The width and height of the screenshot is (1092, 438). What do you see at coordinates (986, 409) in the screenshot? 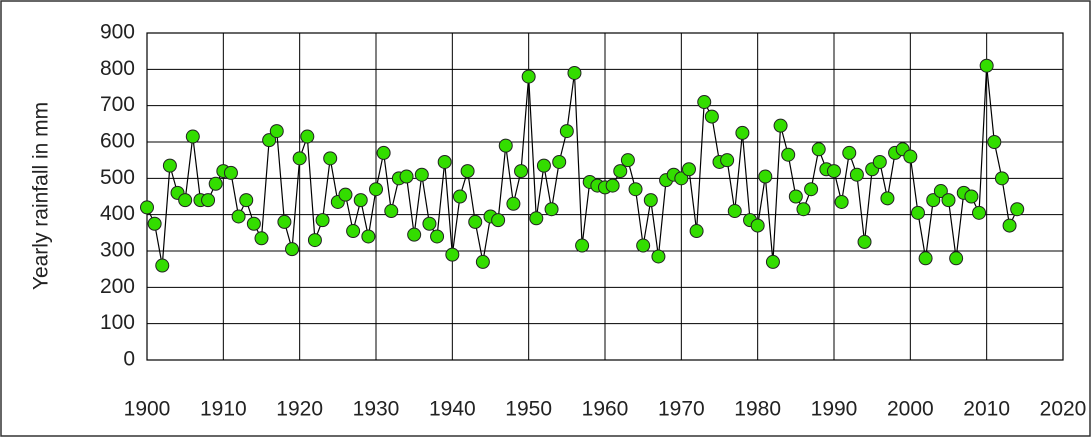
I see `x-tick-label: 2010` at bounding box center [986, 409].